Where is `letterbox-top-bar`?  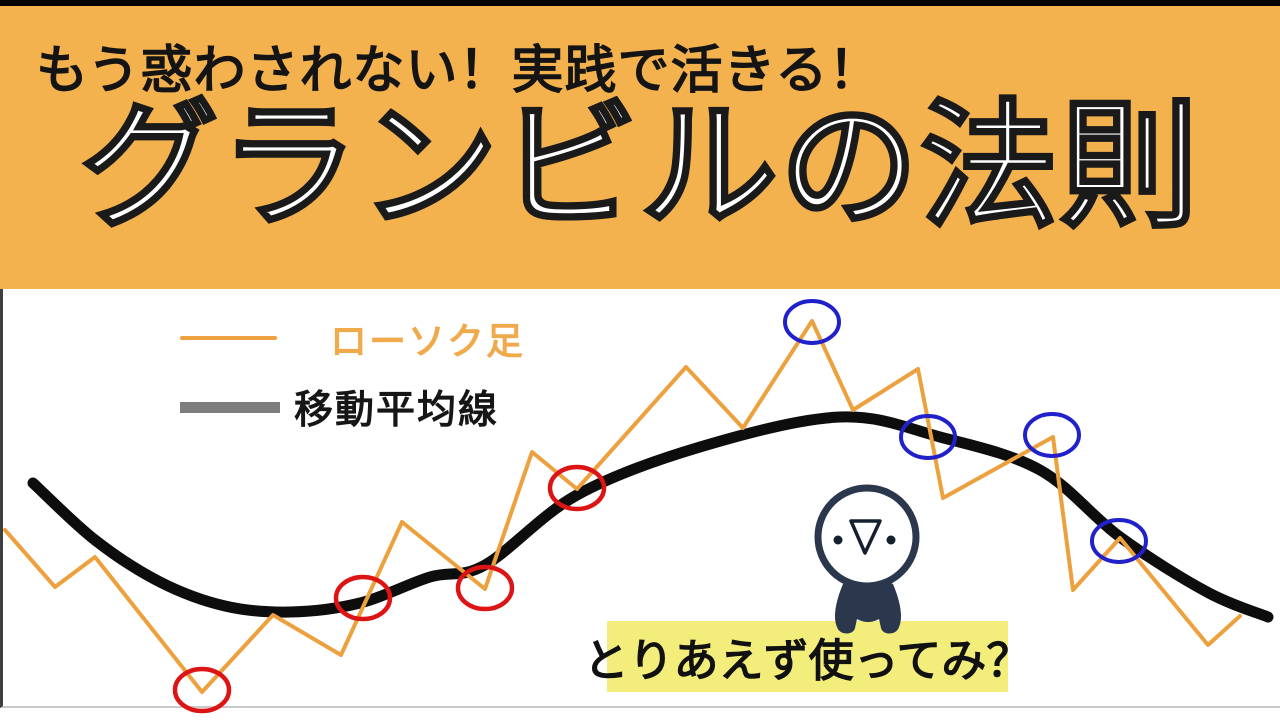 letterbox-top-bar is located at coordinates (640, 3).